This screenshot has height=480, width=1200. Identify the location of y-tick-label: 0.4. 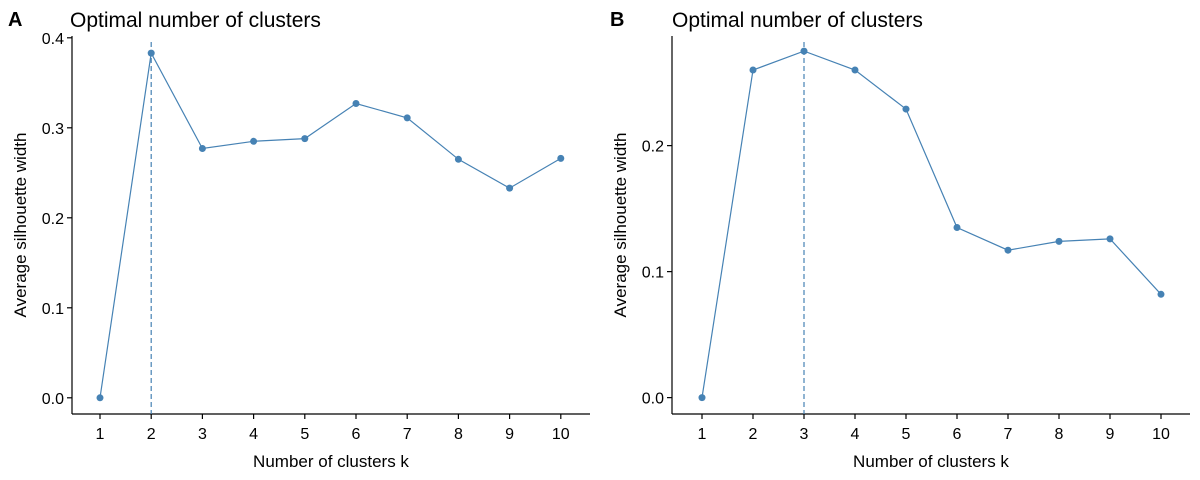
(53, 39).